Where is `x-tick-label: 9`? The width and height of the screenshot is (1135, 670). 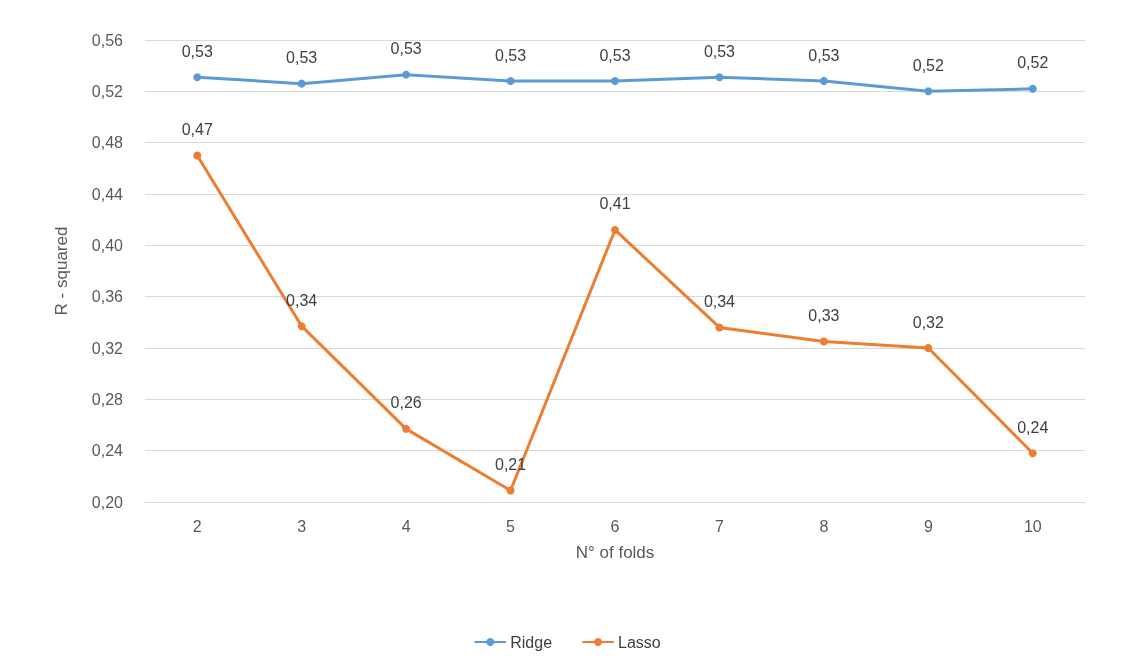 x-tick-label: 9 is located at coordinates (928, 526).